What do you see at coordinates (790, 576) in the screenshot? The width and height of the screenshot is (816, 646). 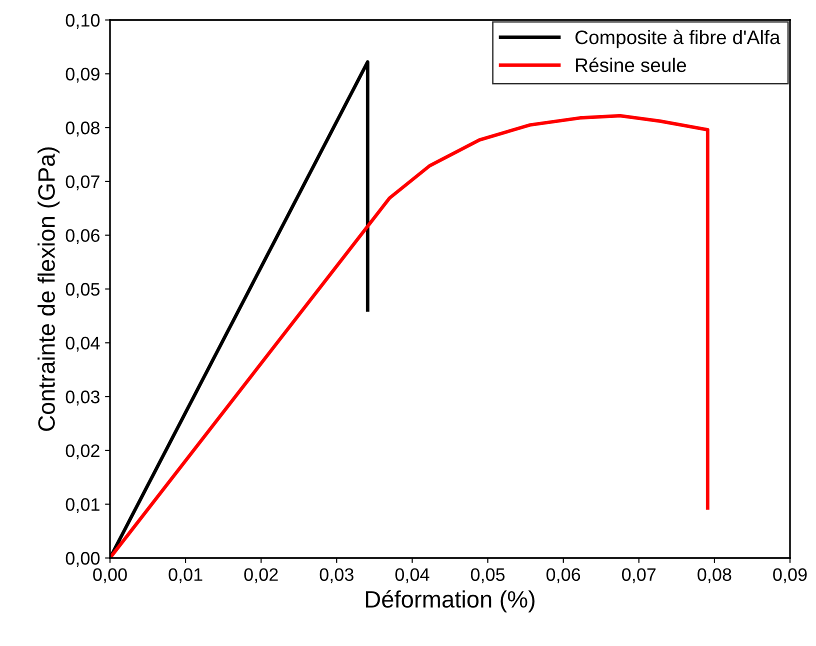 I see `x-tick-label: 0,09` at bounding box center [790, 576].